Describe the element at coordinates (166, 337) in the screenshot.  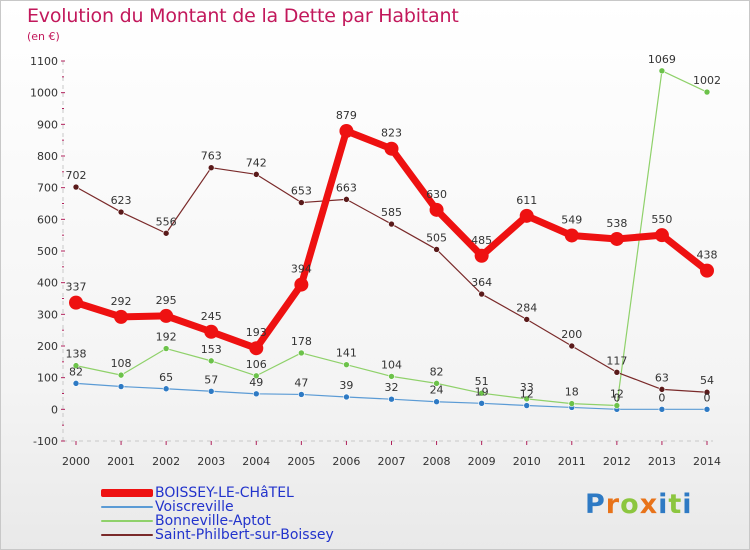
I see `data-label: 192` at that location.